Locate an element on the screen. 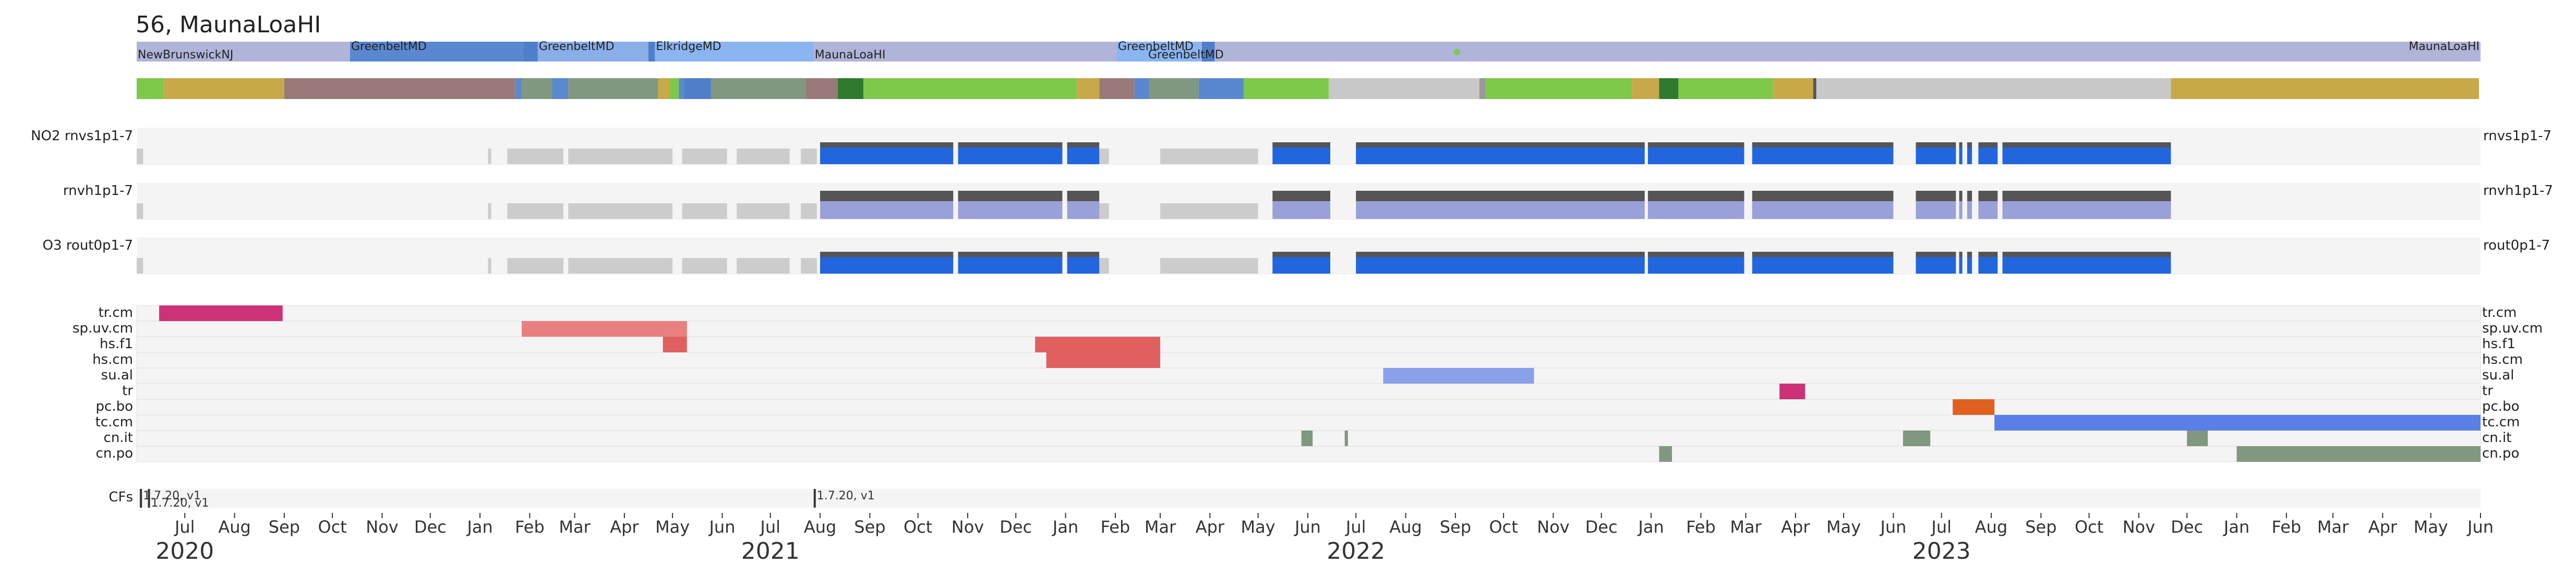  event-label-left: hs.f1 is located at coordinates (116, 344).